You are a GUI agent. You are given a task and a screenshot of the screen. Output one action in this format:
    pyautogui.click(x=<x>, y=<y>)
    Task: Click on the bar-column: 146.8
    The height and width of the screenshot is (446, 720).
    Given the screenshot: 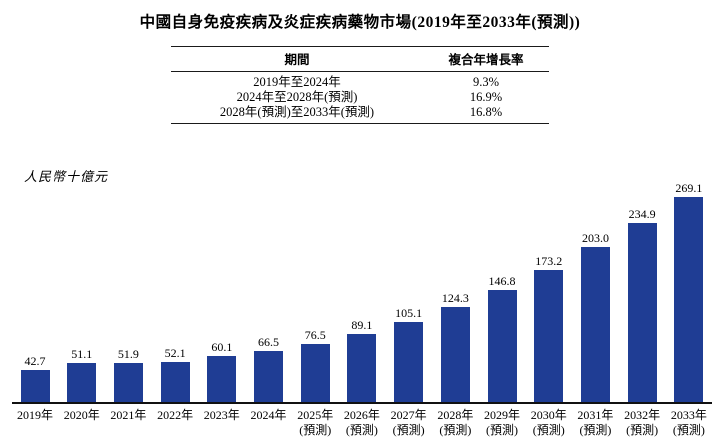 What is the action you would take?
    pyautogui.click(x=502, y=338)
    